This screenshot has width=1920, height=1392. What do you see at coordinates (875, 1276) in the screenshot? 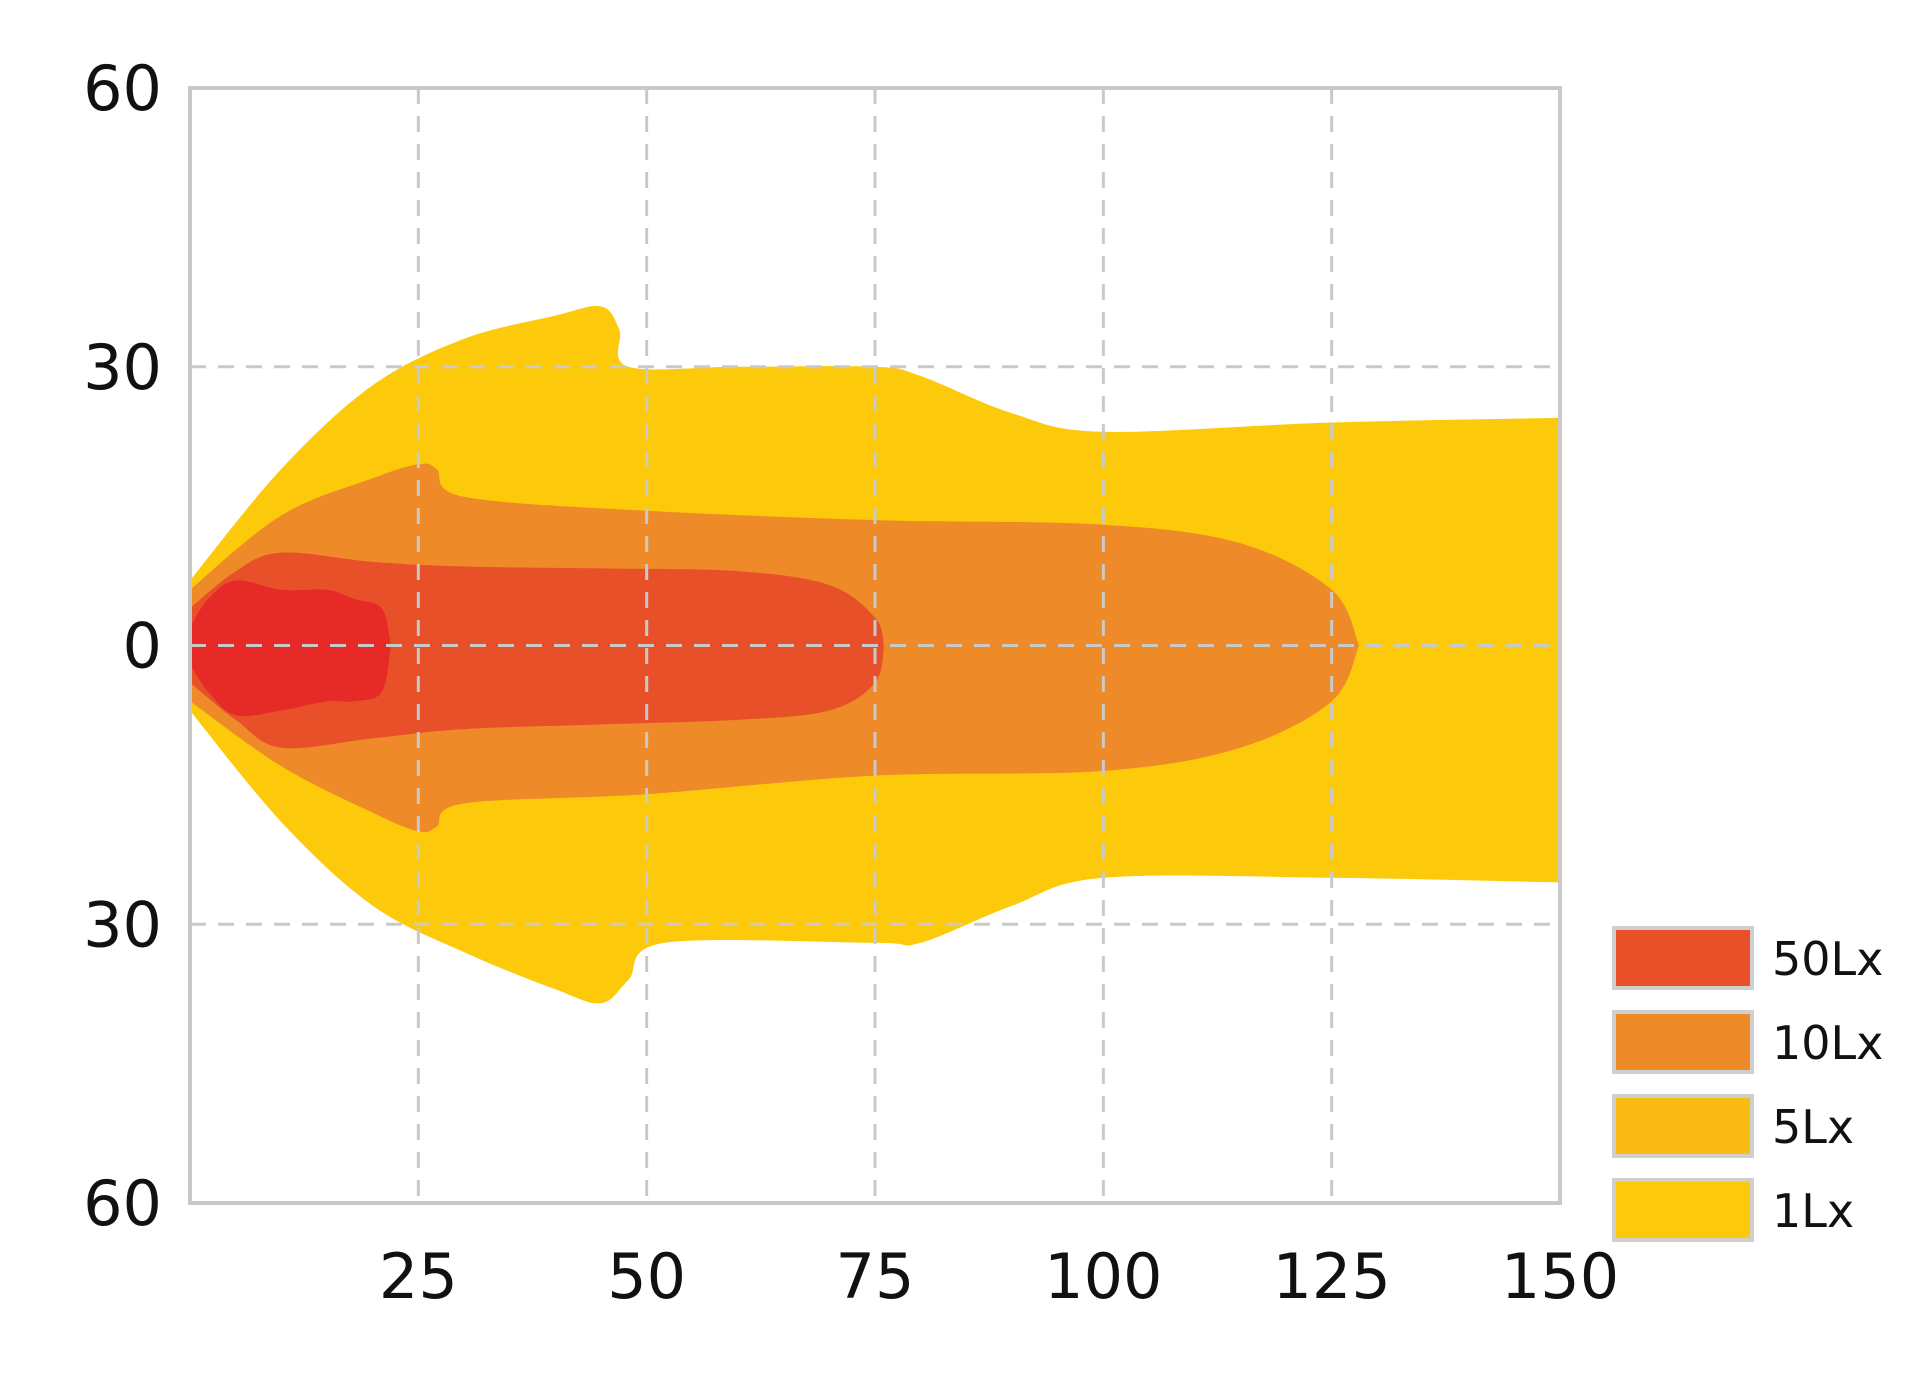
I see `x-tick-label: 75` at bounding box center [875, 1276].